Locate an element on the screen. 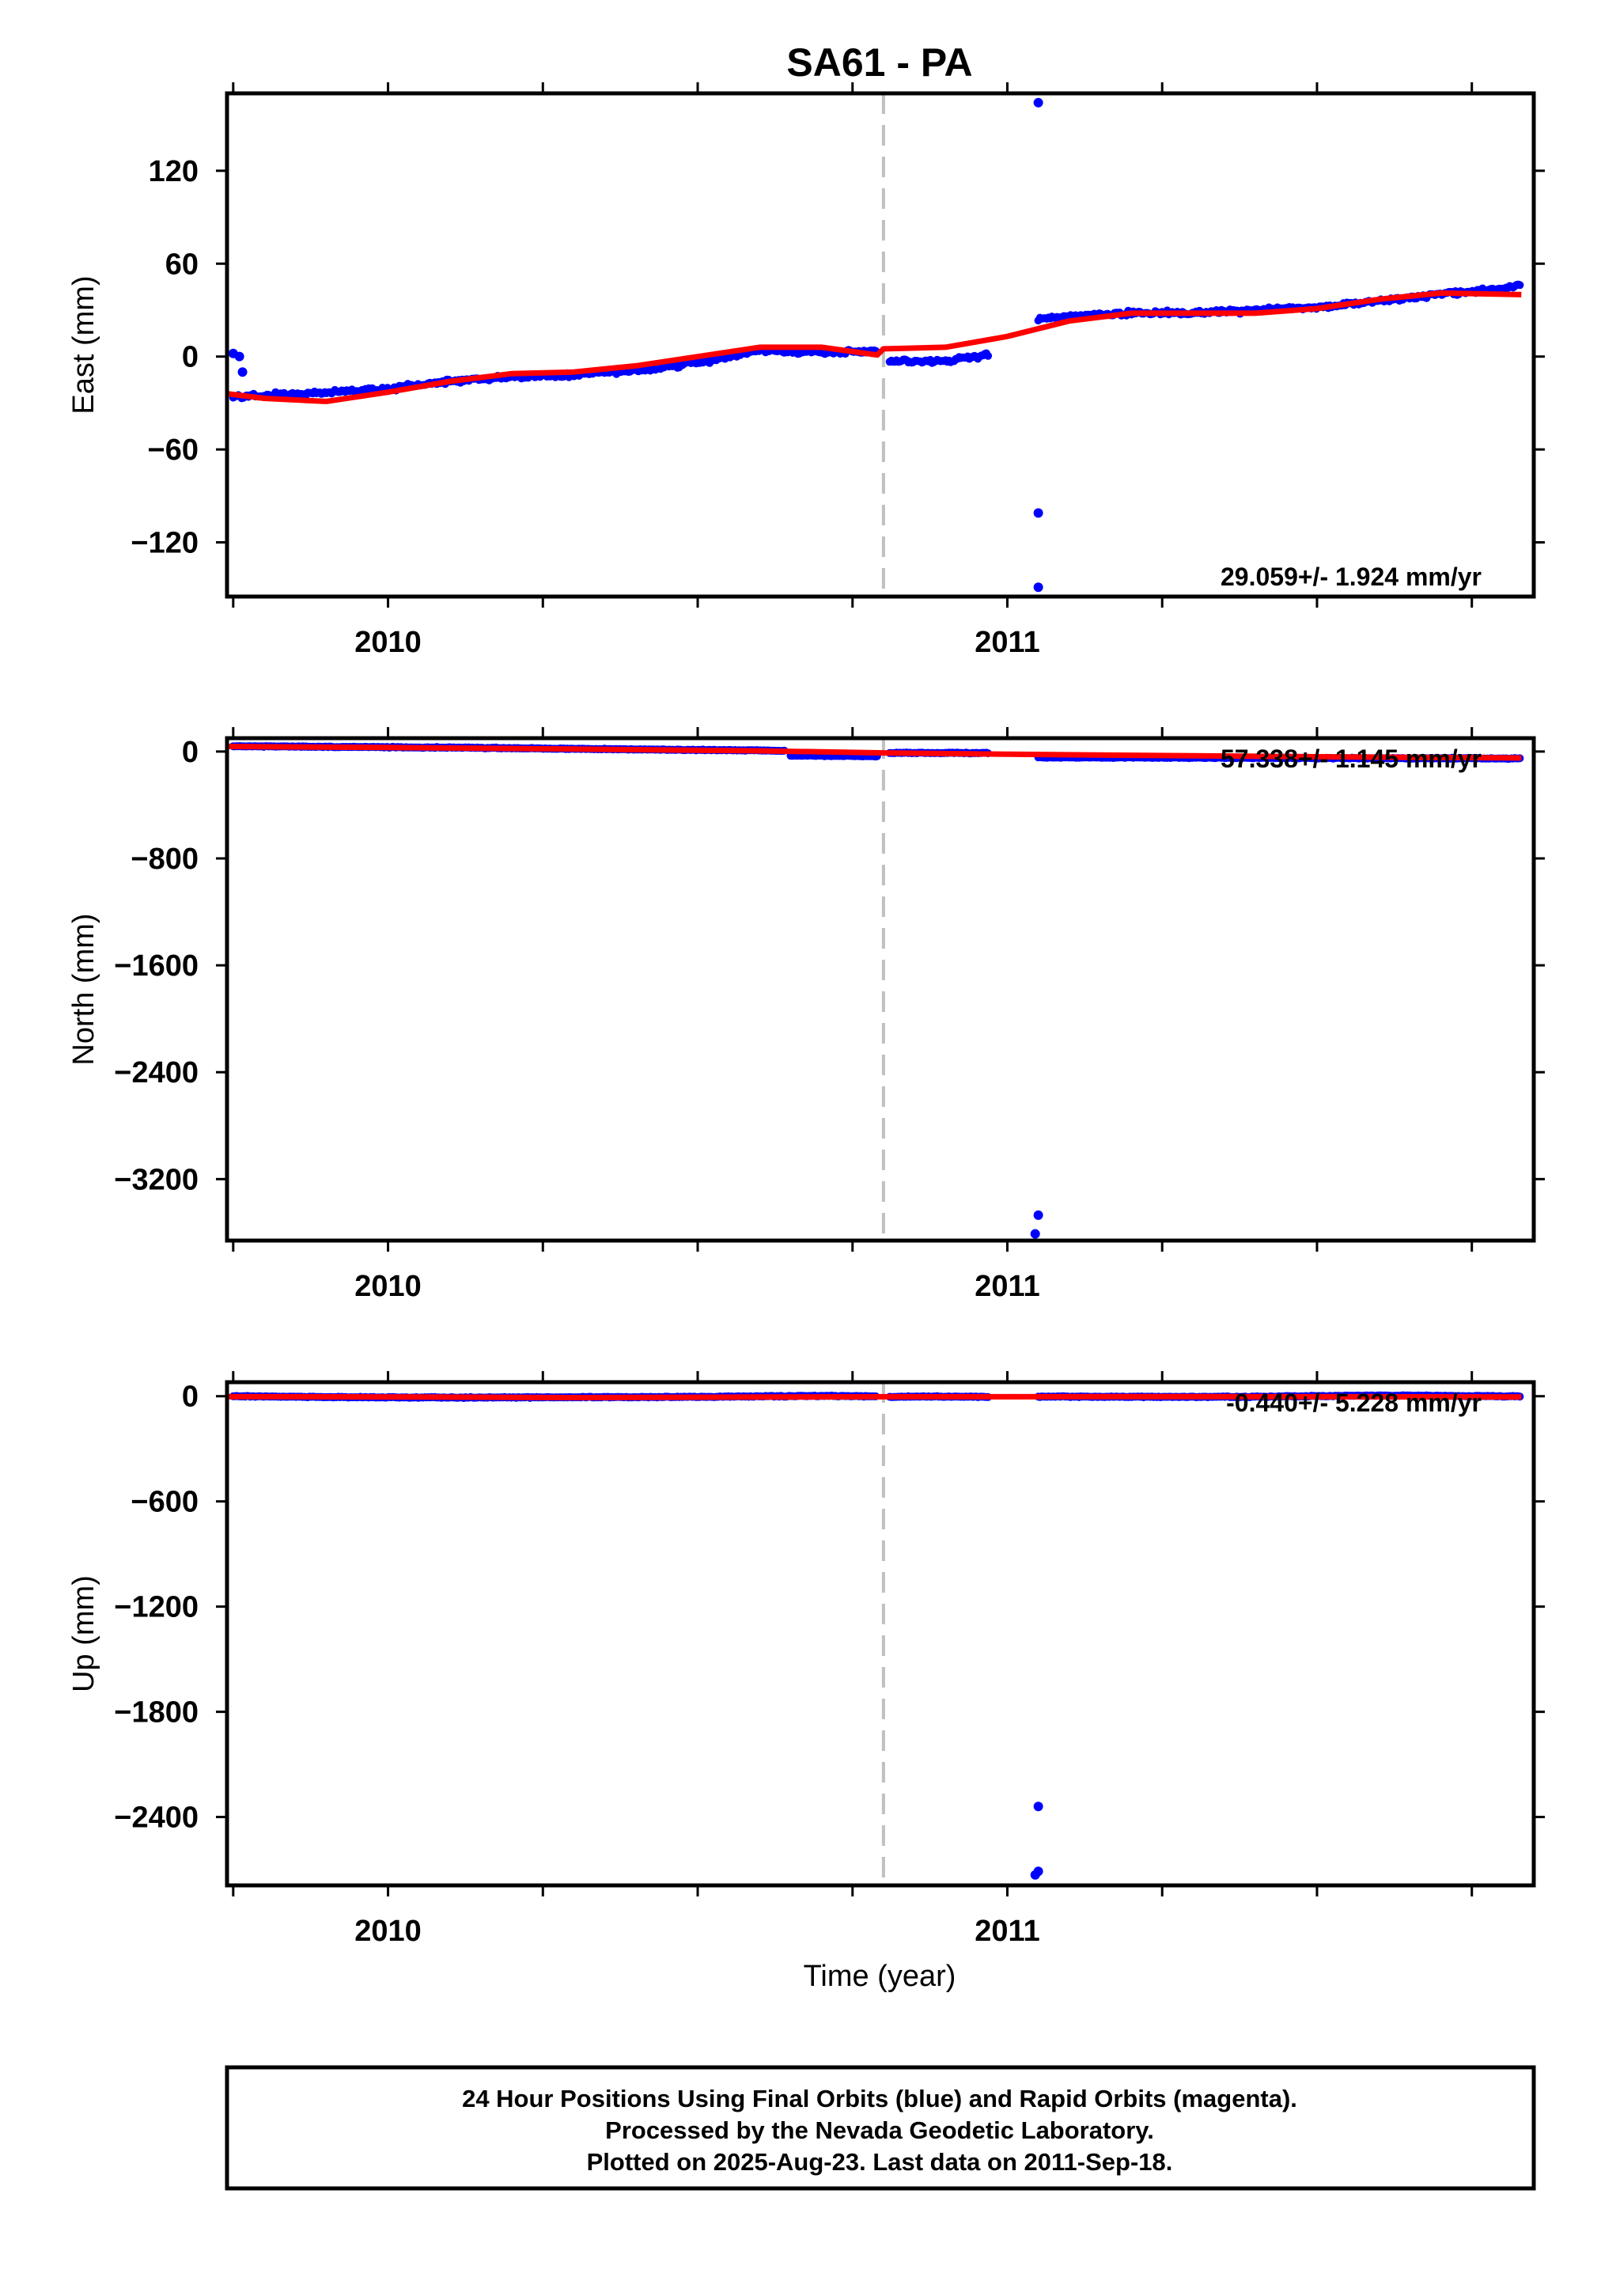 The height and width of the screenshot is (2296, 1601). x-axis-label: Time (year) is located at coordinates (880, 1977).